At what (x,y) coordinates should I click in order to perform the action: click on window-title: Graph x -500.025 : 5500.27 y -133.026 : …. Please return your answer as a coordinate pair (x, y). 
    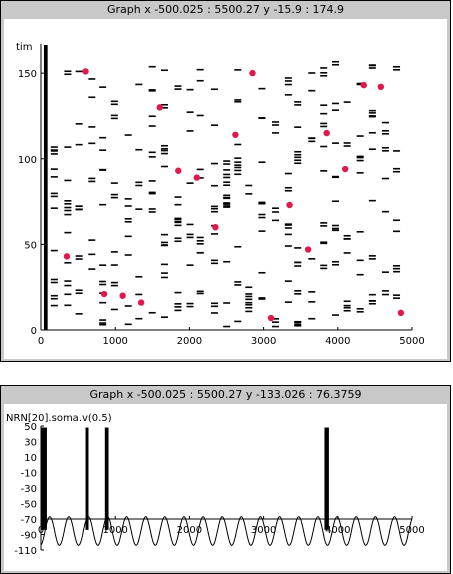
    Looking at the image, I should click on (225, 394).